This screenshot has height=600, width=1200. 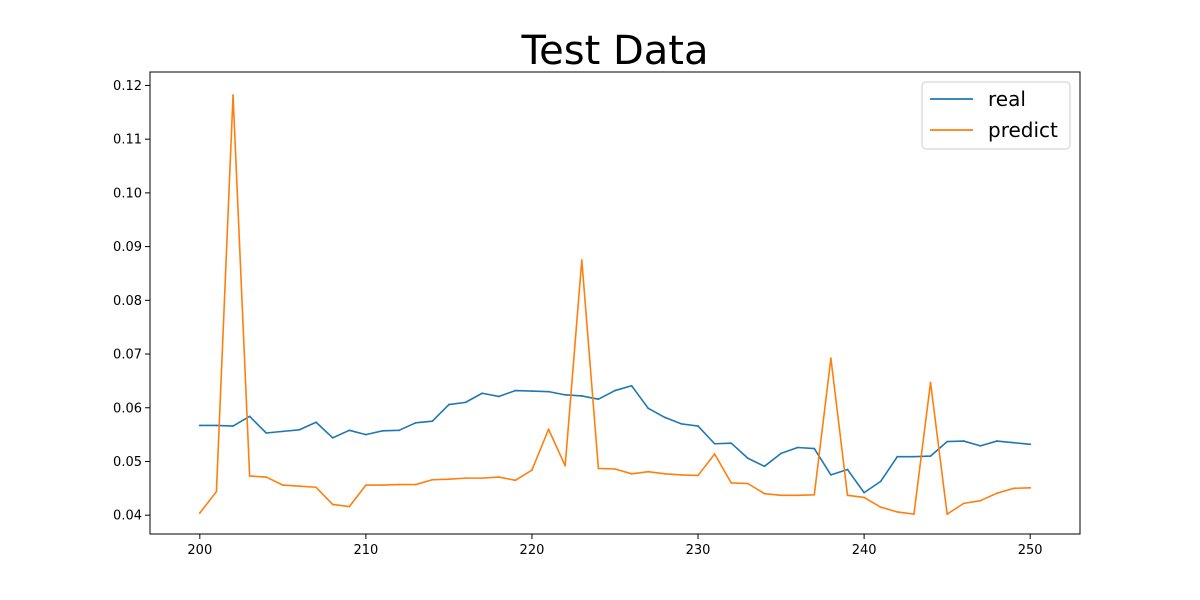 I want to click on y-tick-label: 0.11, so click(x=127, y=140).